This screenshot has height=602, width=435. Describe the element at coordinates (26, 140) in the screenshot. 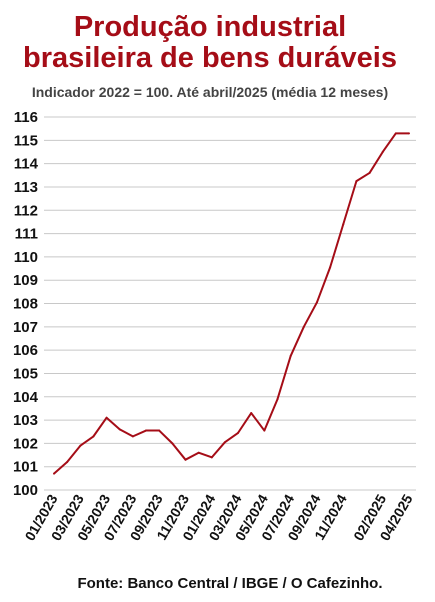

I see `y-tick-label: 115` at that location.